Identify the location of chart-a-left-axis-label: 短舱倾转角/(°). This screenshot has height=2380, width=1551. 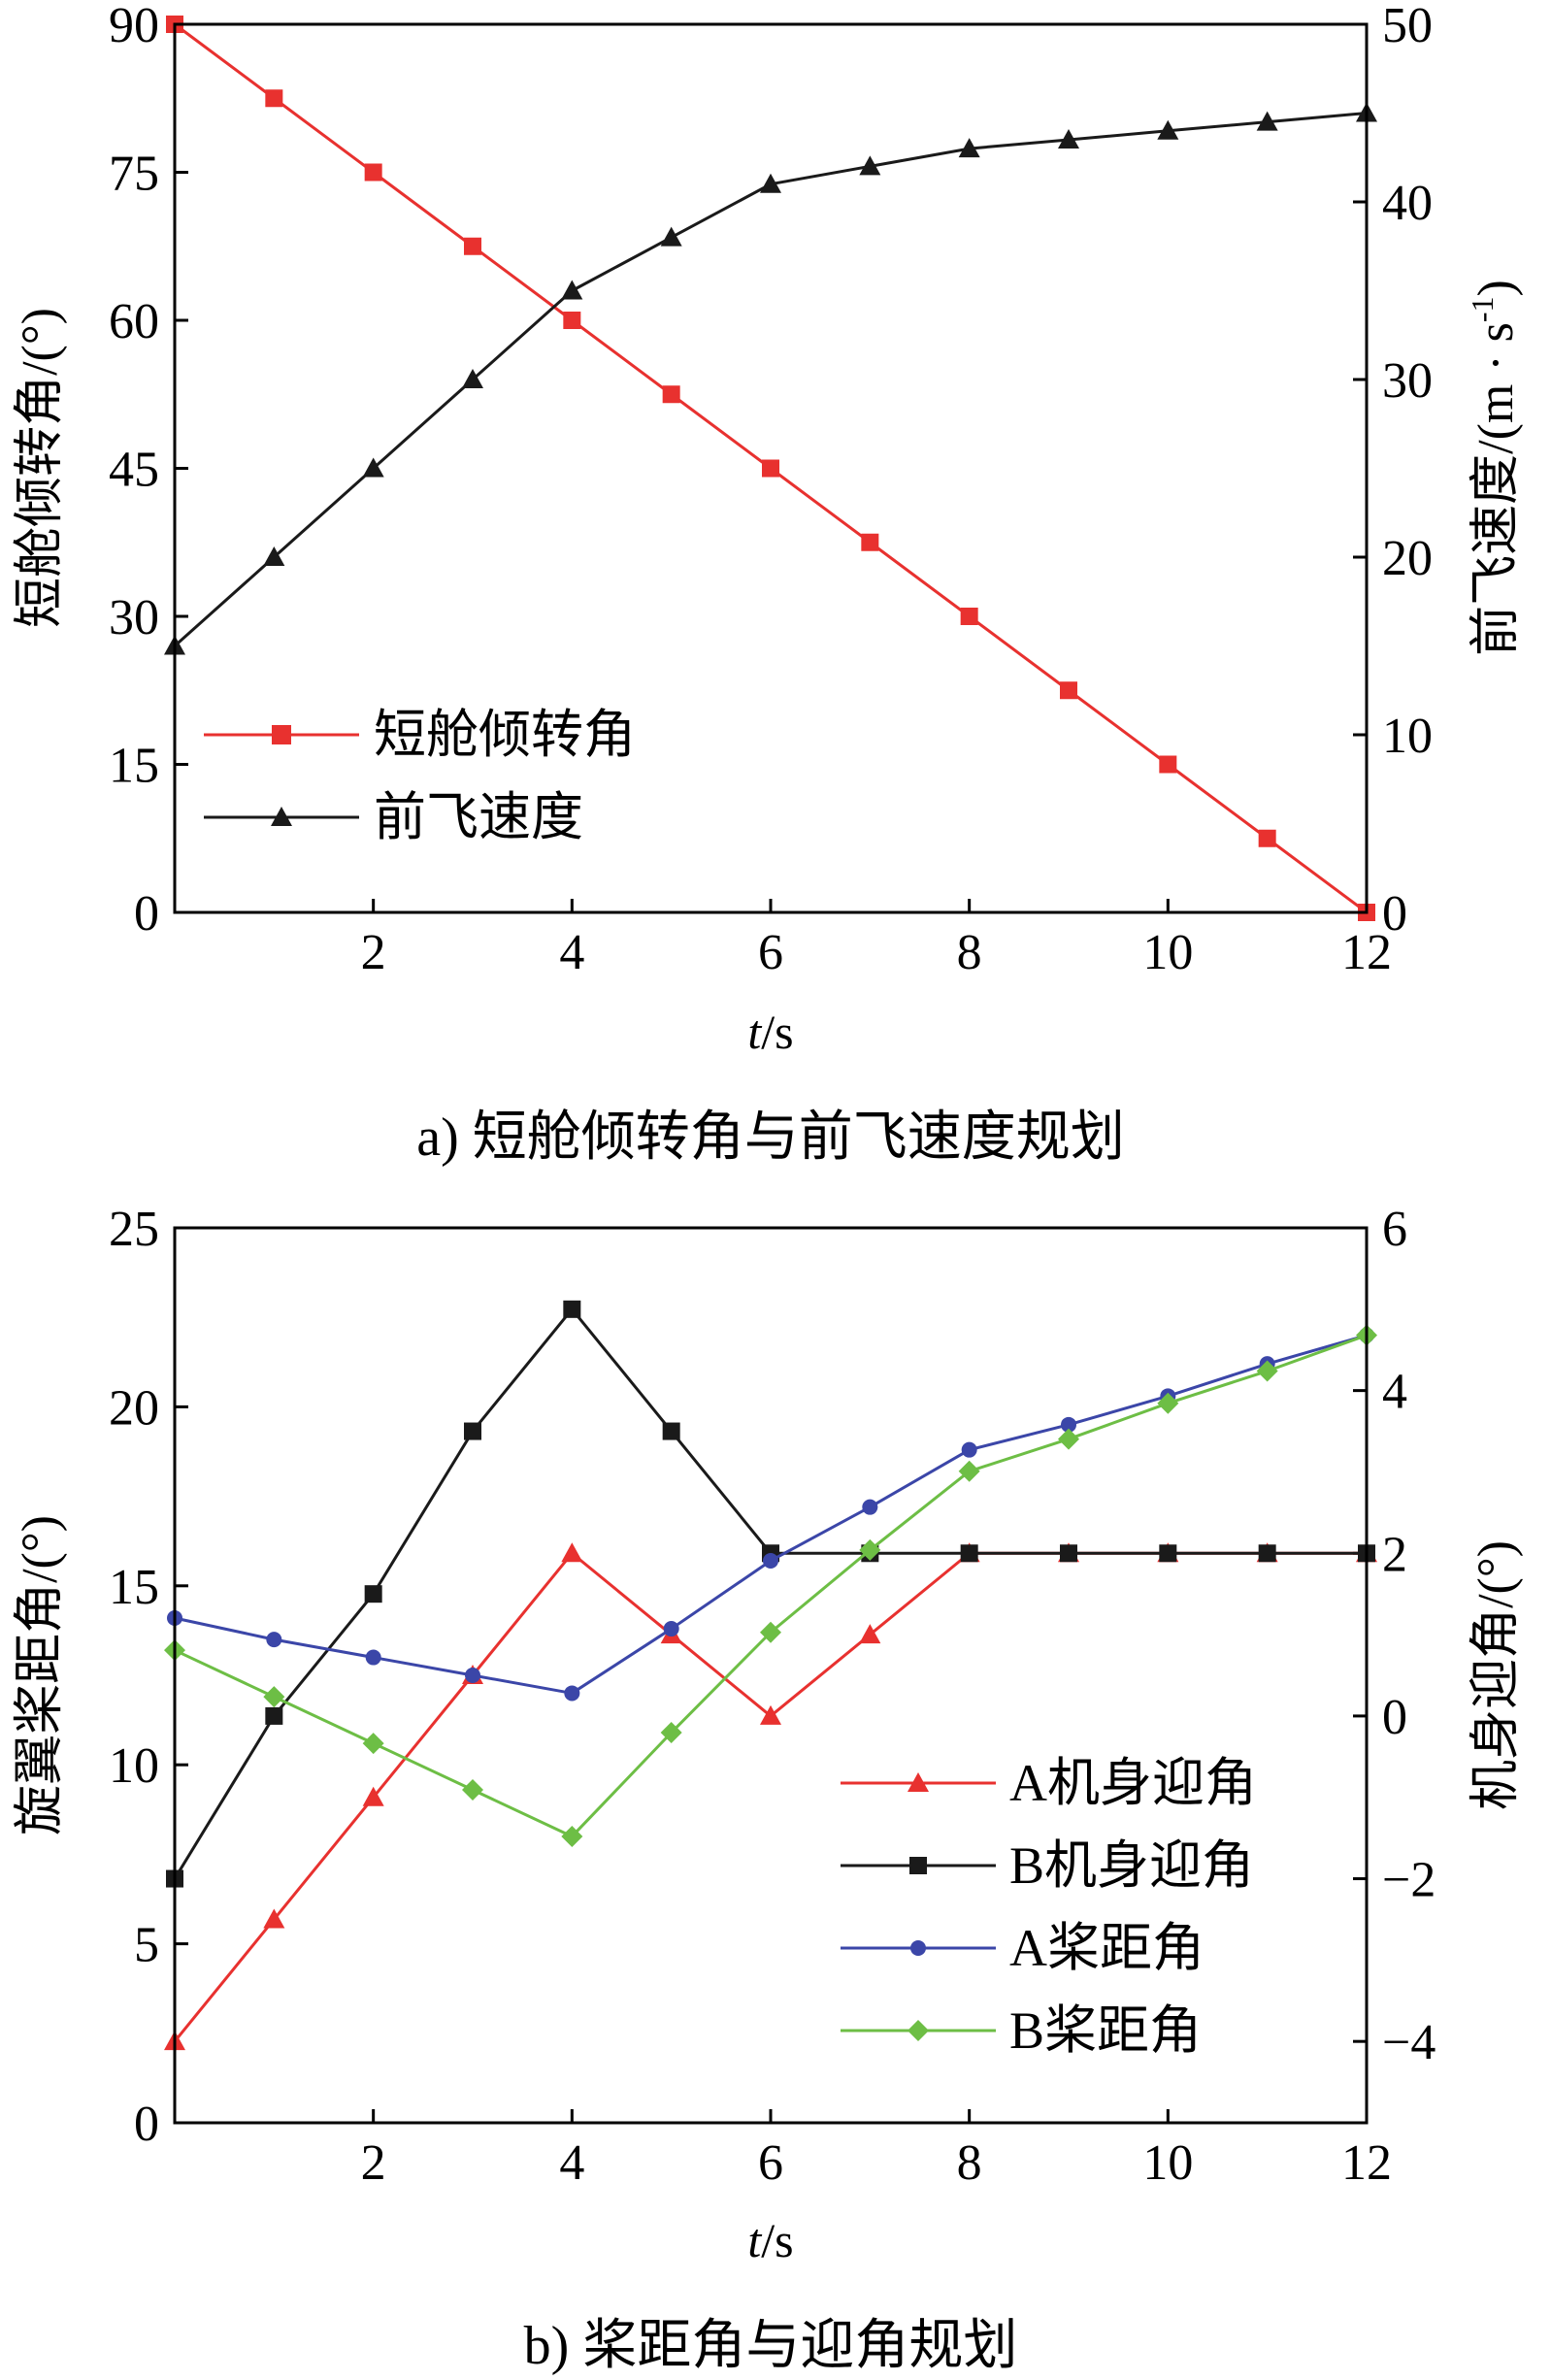
(40, 468).